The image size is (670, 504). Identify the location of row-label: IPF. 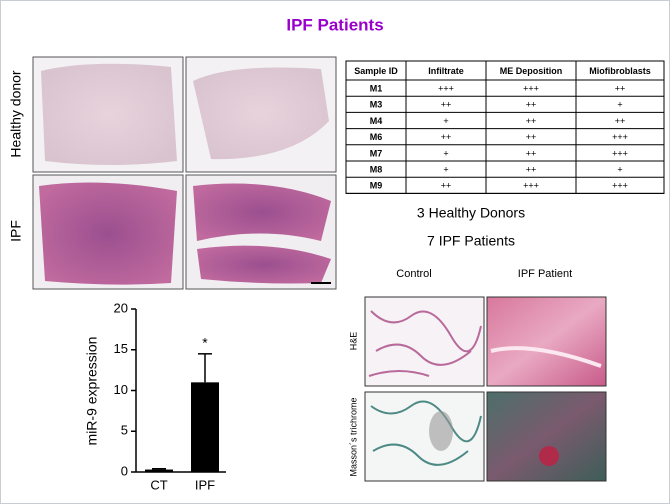
(16, 231).